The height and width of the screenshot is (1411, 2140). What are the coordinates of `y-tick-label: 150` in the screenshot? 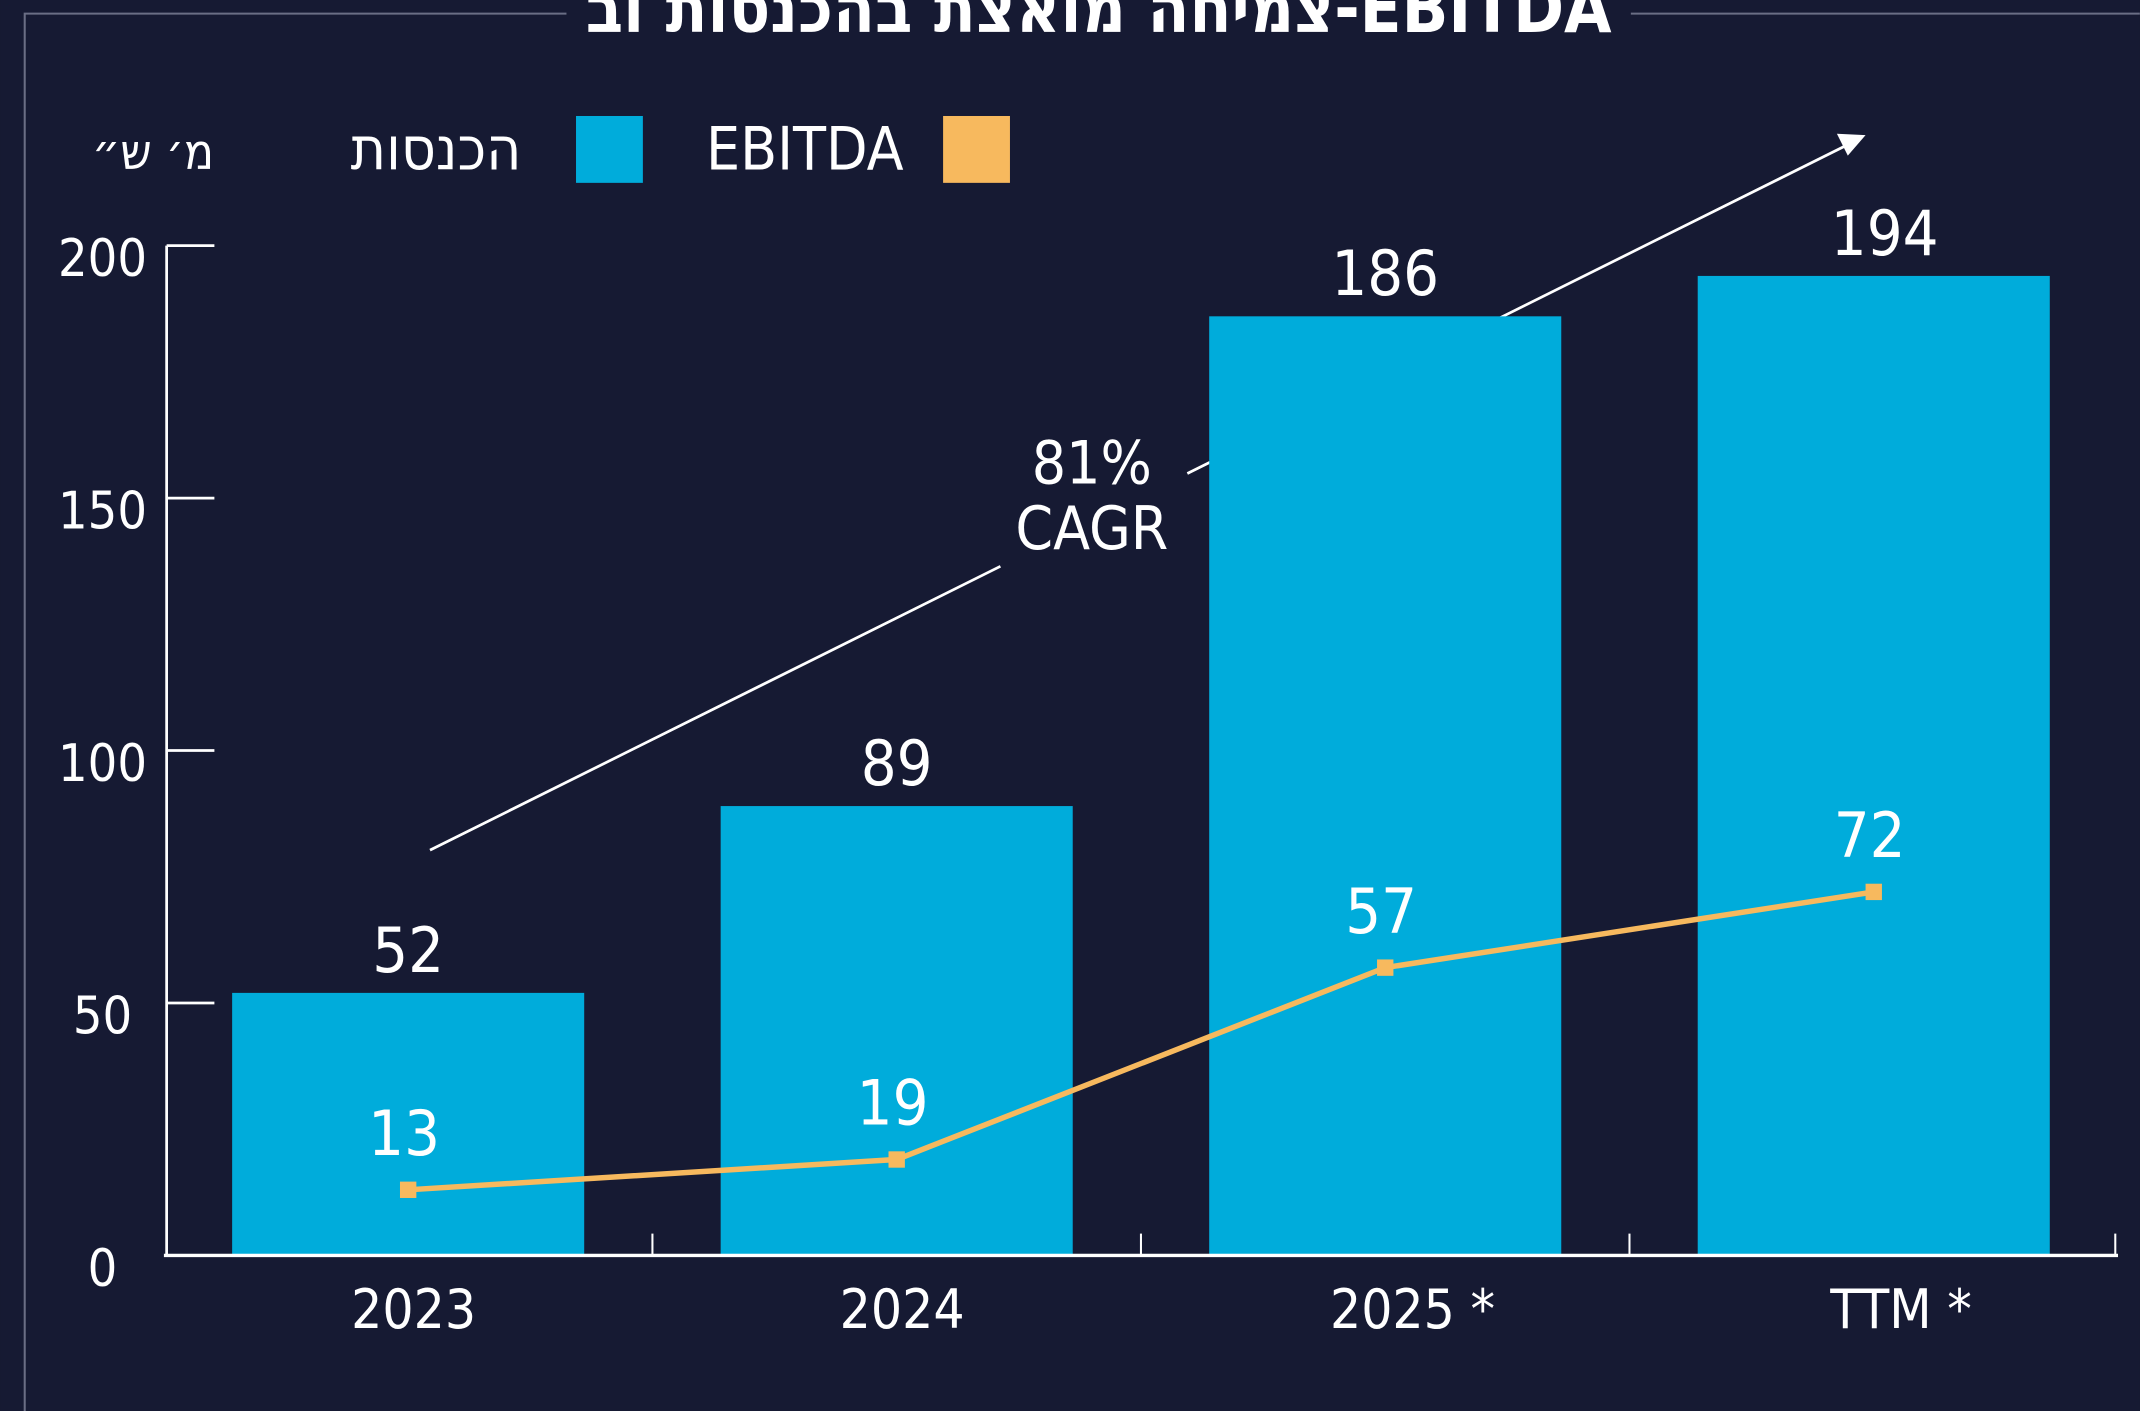 It's located at (102, 511).